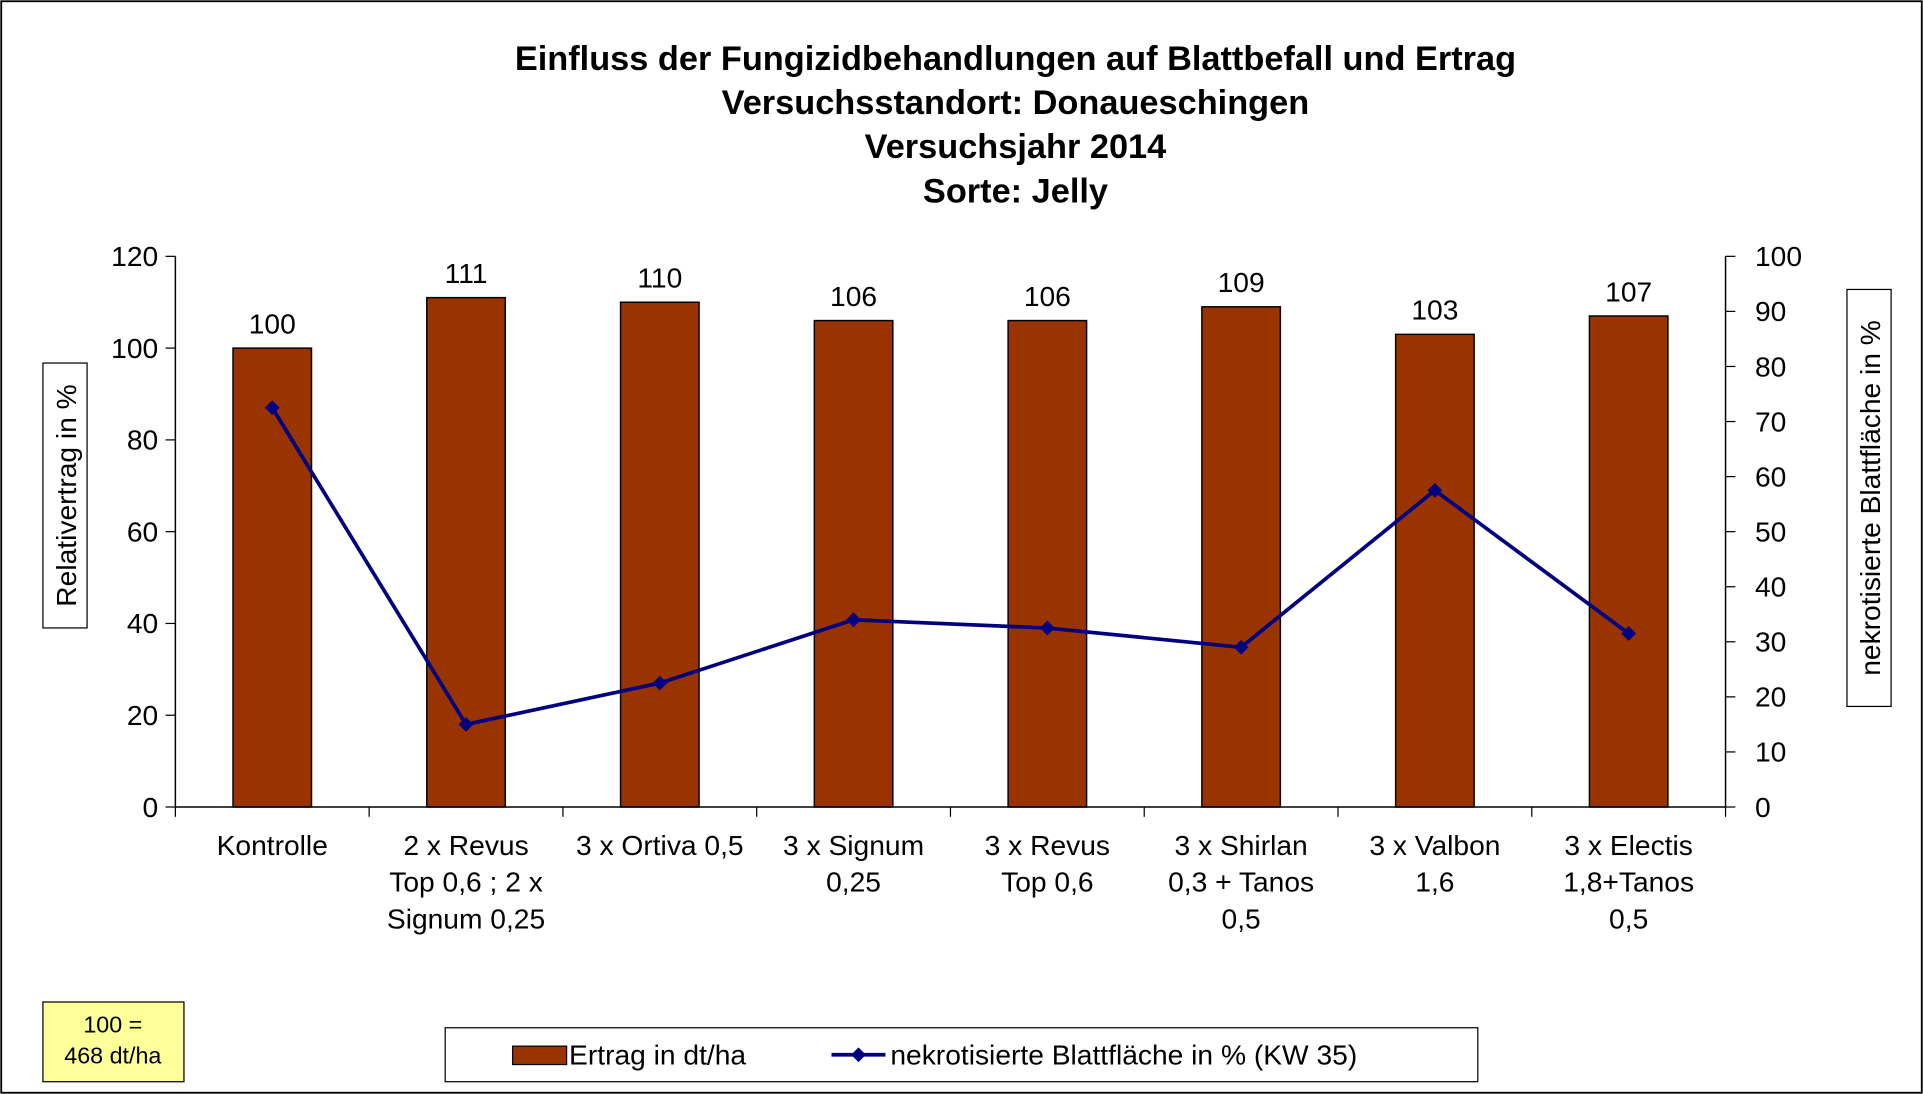  I want to click on y2-tick-label: 90, so click(1770, 311).